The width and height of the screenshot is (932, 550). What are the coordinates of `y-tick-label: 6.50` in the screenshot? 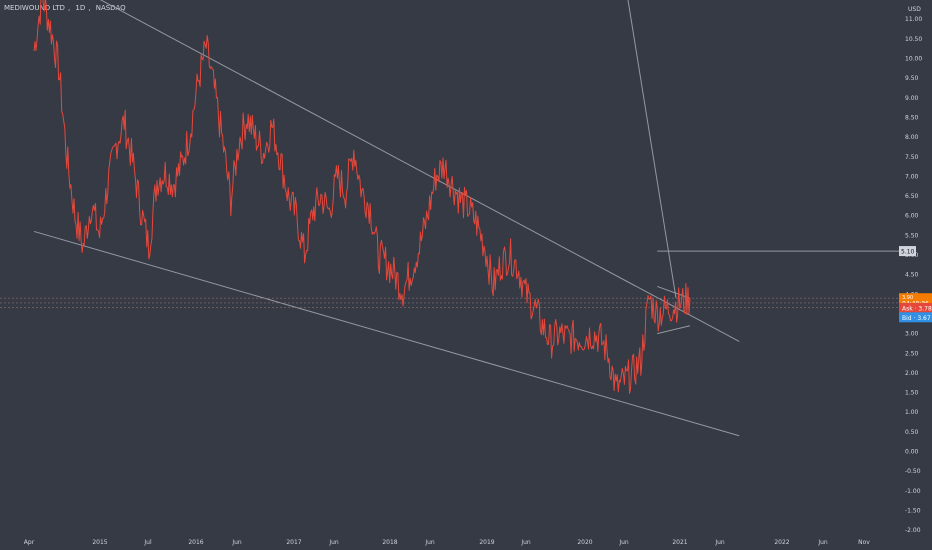 It's located at (912, 196).